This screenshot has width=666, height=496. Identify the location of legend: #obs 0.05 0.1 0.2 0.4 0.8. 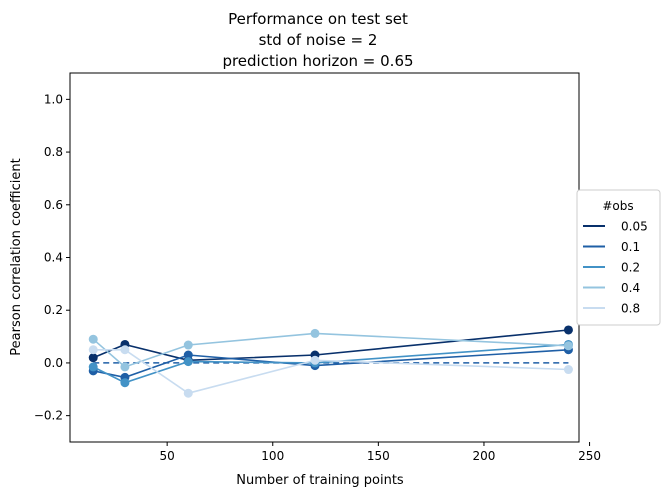
(618, 257).